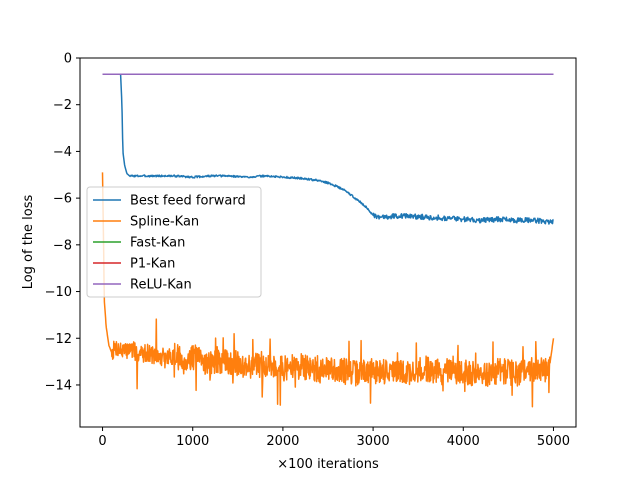  Describe the element at coordinates (161, 285) in the screenshot. I see `legend-entry: ReLU-Kan` at that location.